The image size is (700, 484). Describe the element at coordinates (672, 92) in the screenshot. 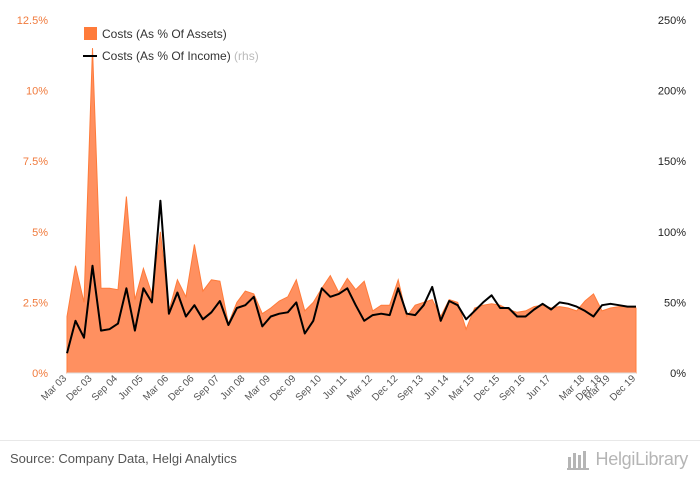

I see `right-axis-tick-label: 200%` at that location.